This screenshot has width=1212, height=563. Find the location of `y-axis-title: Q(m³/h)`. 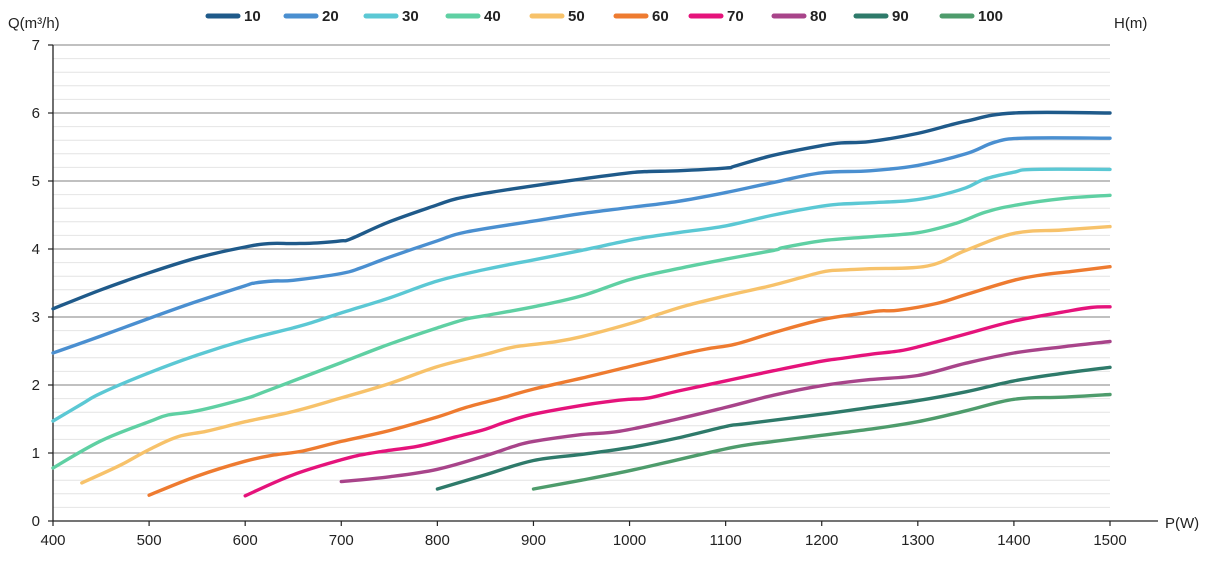

y-axis-title: Q(m³/h) is located at coordinates (34, 23).